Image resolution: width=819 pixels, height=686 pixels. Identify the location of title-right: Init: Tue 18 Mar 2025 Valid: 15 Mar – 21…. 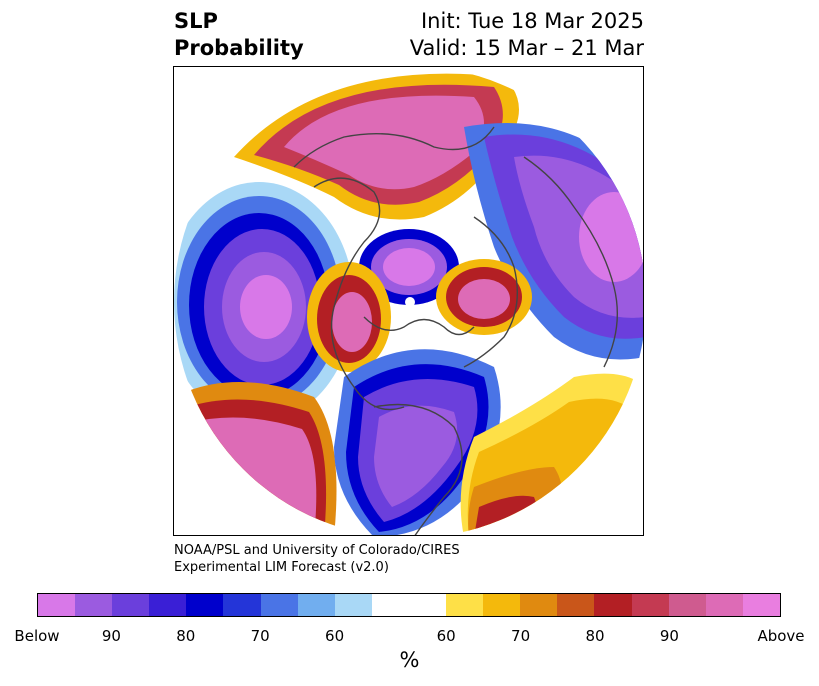
(527, 35).